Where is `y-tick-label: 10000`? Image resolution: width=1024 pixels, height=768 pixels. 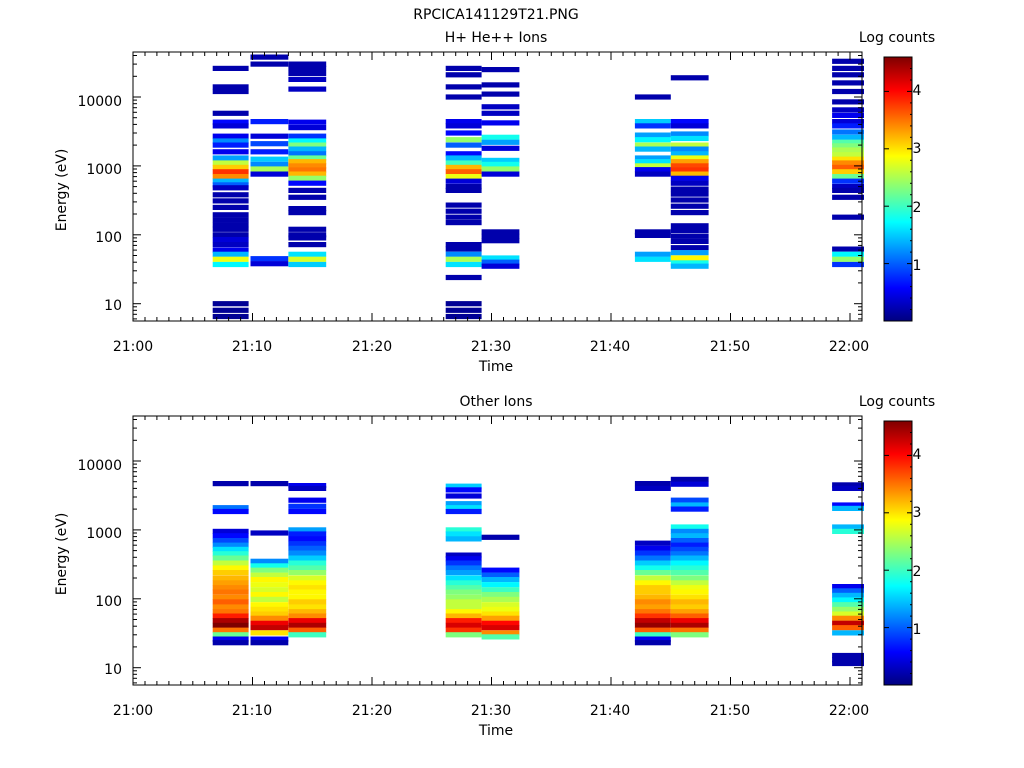 y-tick-label: 10000 is located at coordinates (99, 466).